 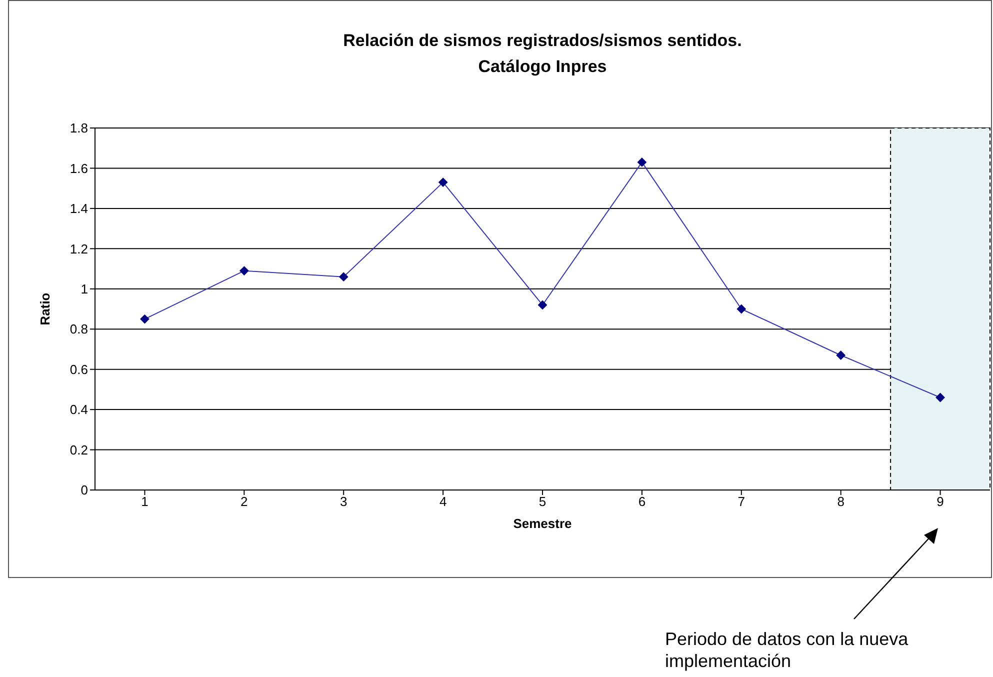 What do you see at coordinates (940, 502) in the screenshot?
I see `x-tick-label: 9` at bounding box center [940, 502].